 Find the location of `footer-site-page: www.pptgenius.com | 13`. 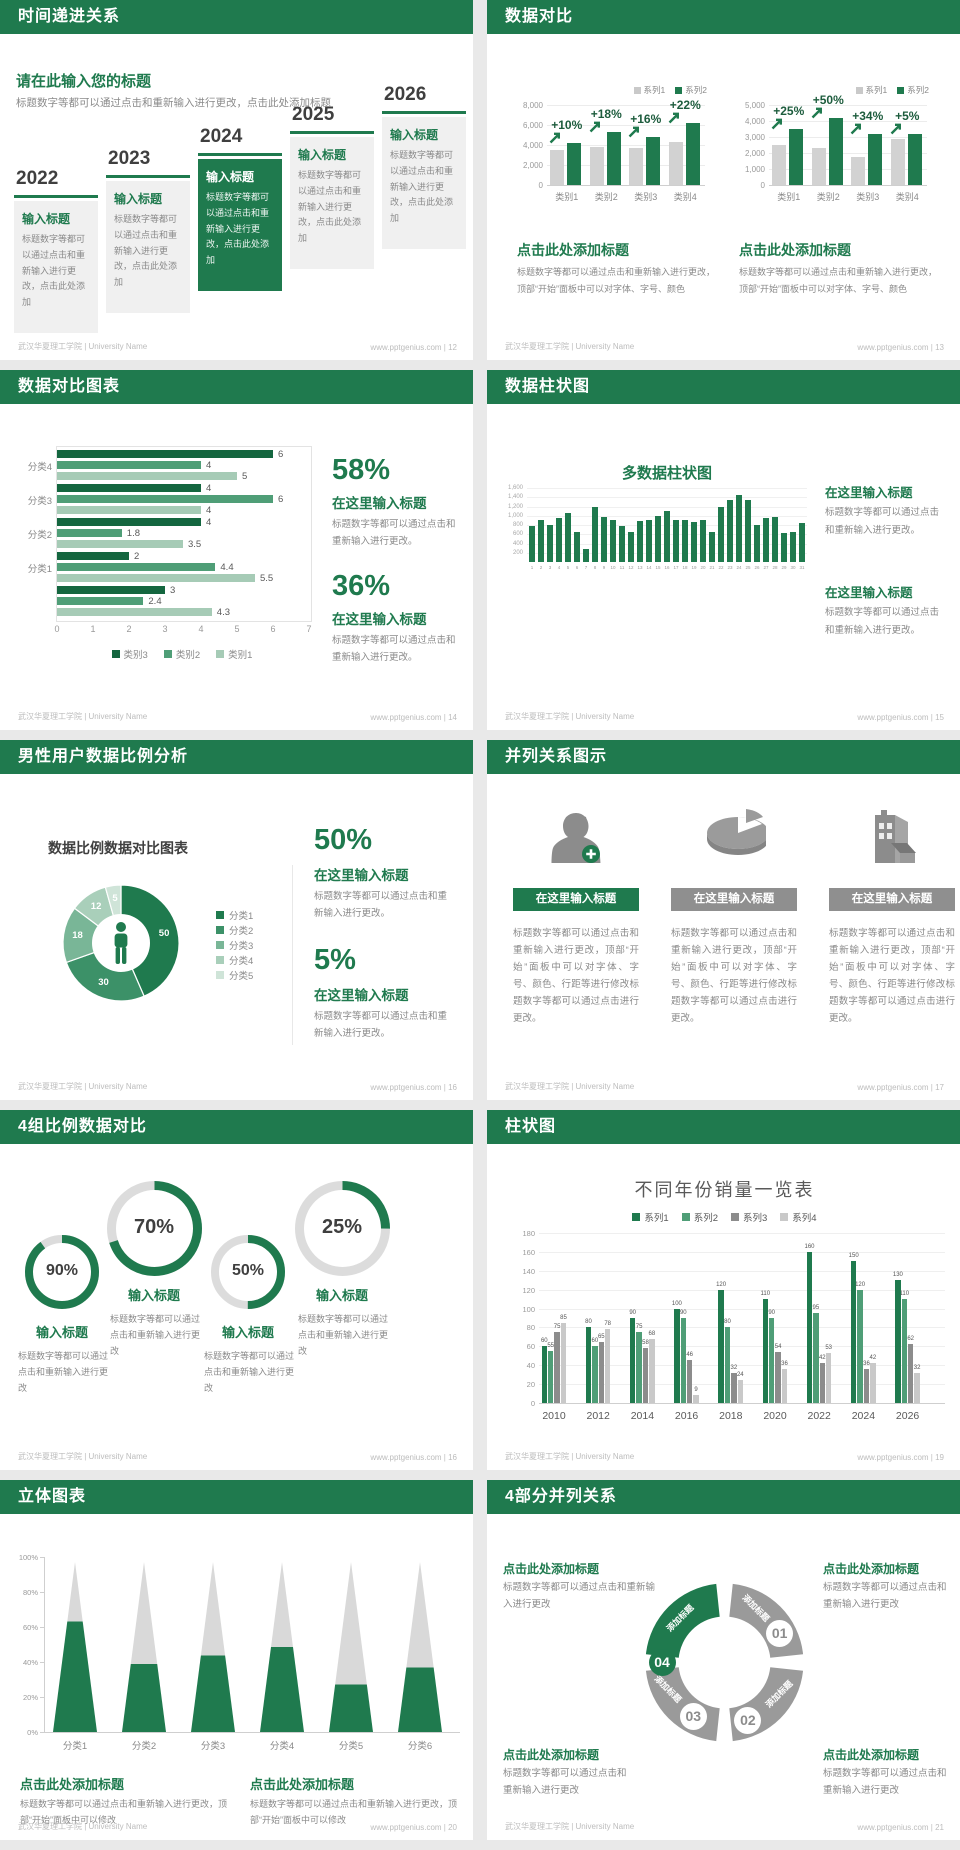

footer-site-page: www.pptgenius.com | 13 is located at coordinates (900, 347).